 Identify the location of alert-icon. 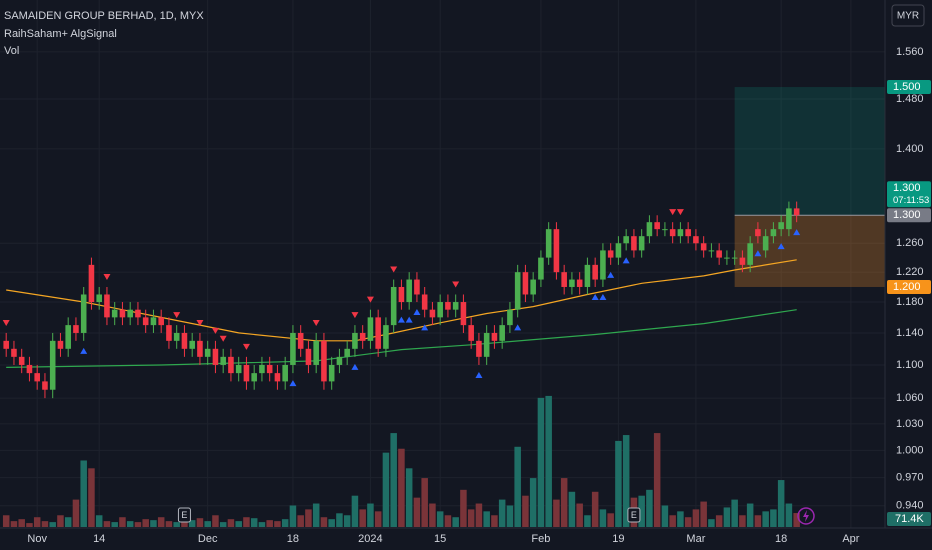
(806, 516).